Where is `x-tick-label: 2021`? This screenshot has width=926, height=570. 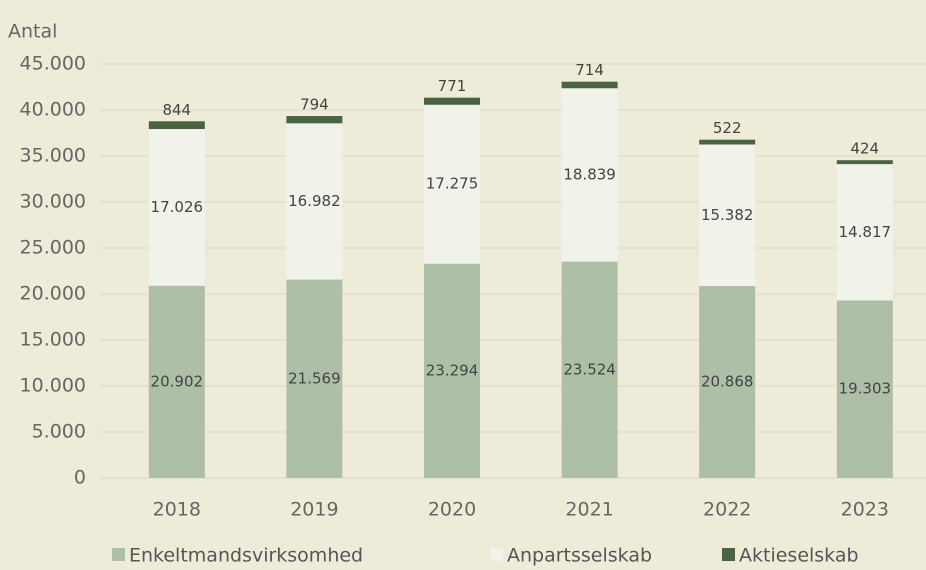 x-tick-label: 2021 is located at coordinates (589, 510).